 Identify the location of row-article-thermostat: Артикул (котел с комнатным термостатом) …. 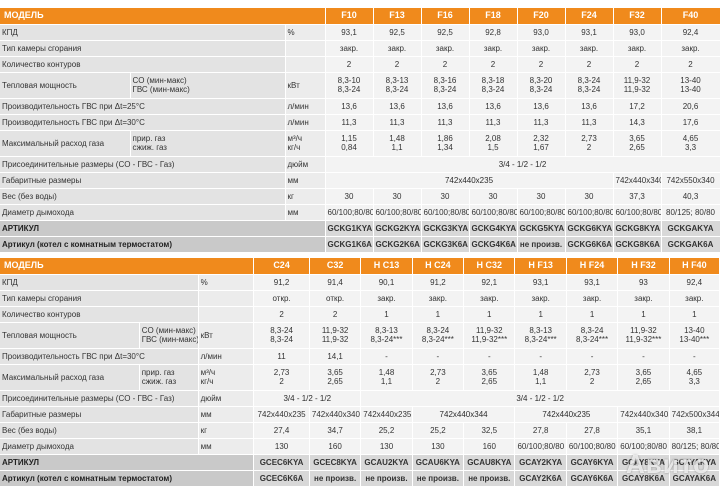
(360, 244).